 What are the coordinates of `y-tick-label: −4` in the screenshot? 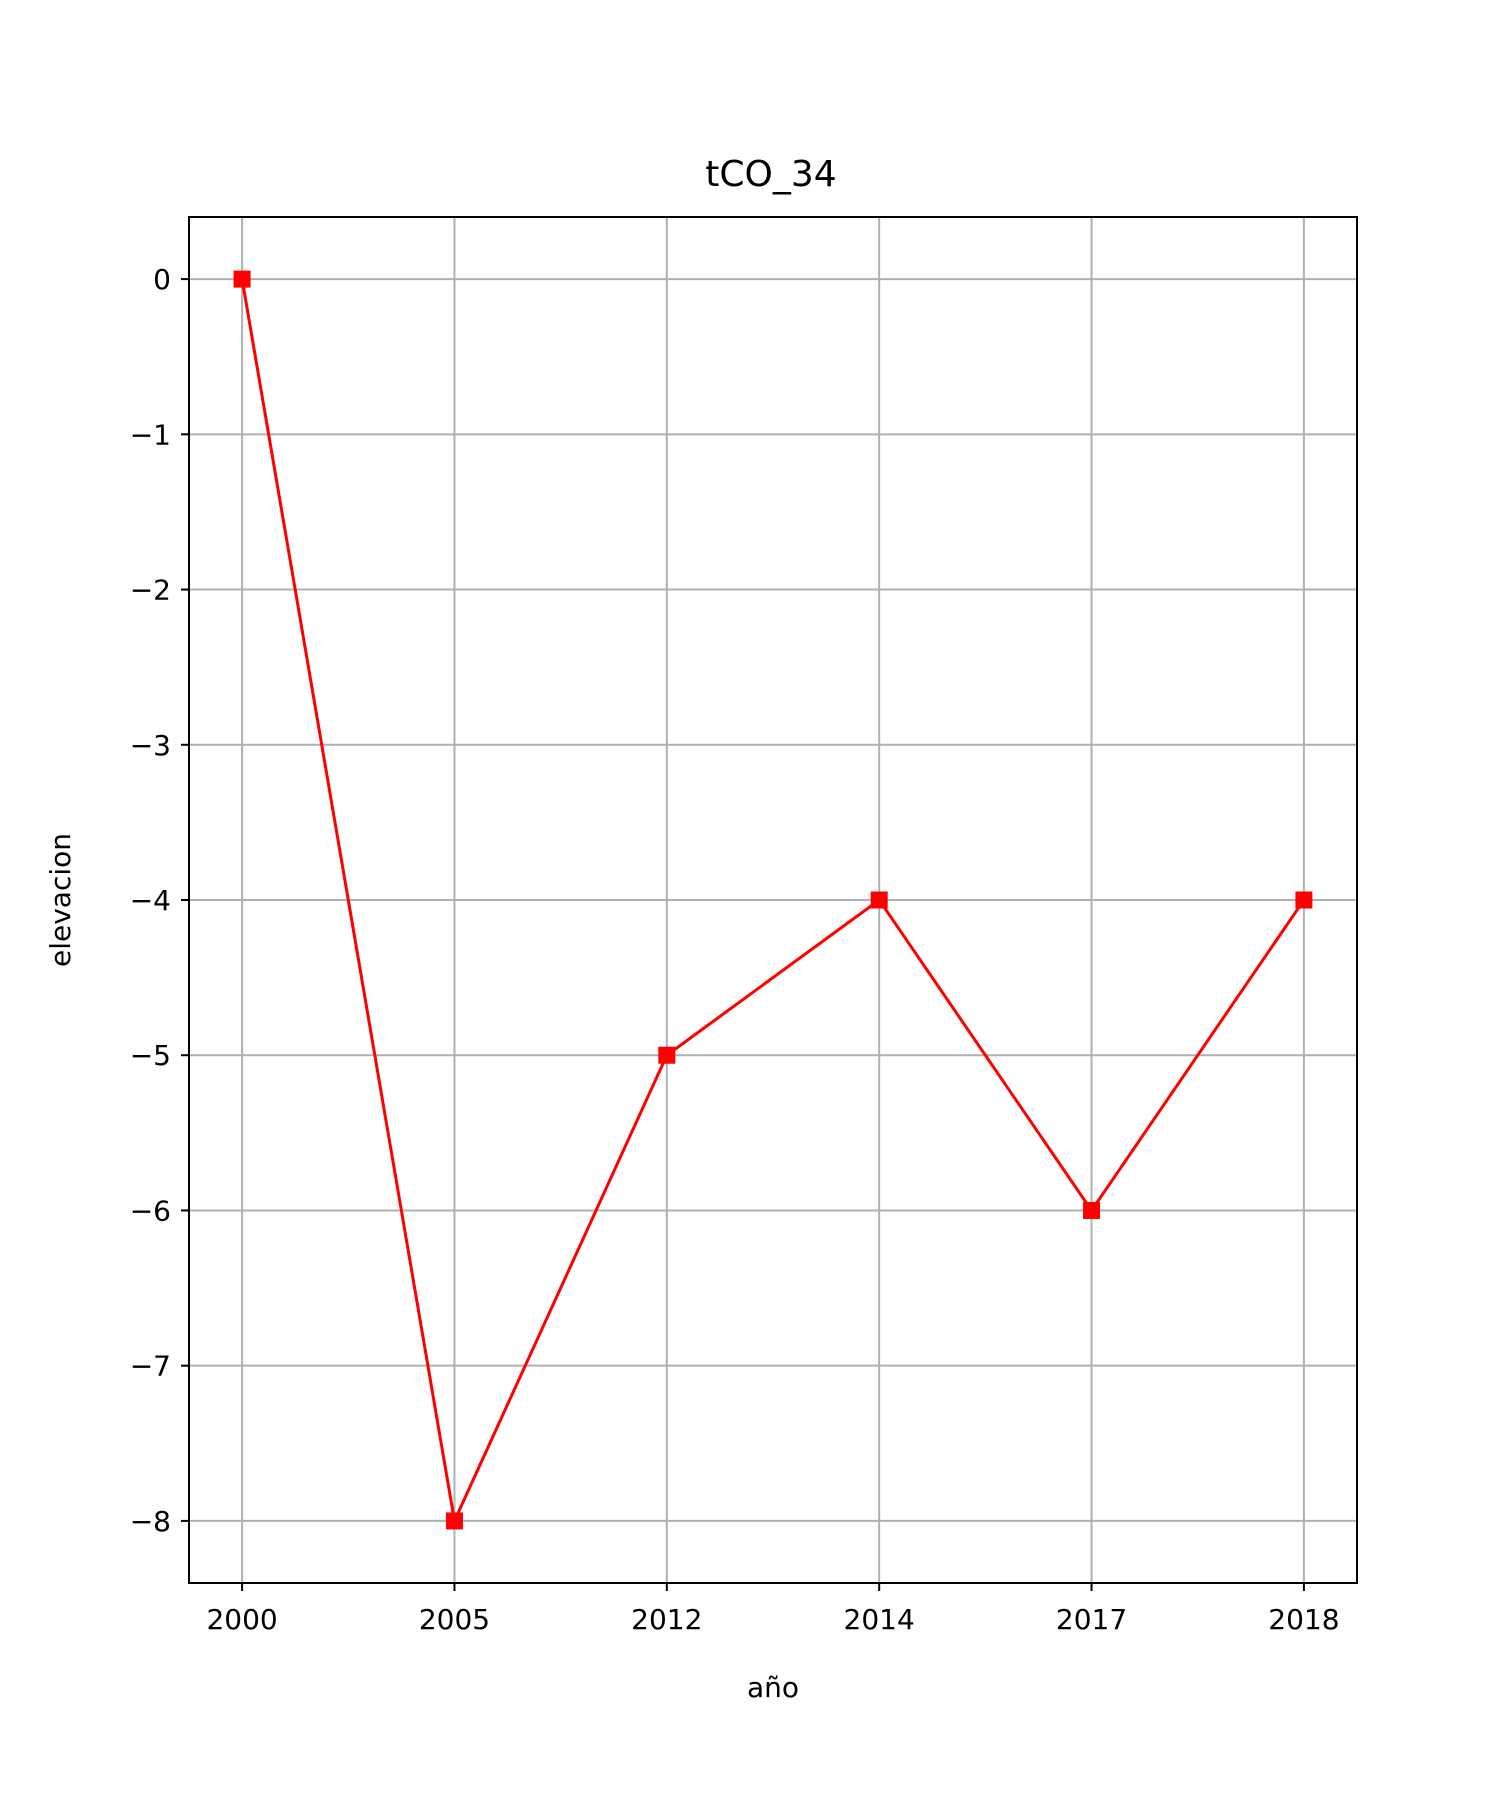 It's located at (150, 900).